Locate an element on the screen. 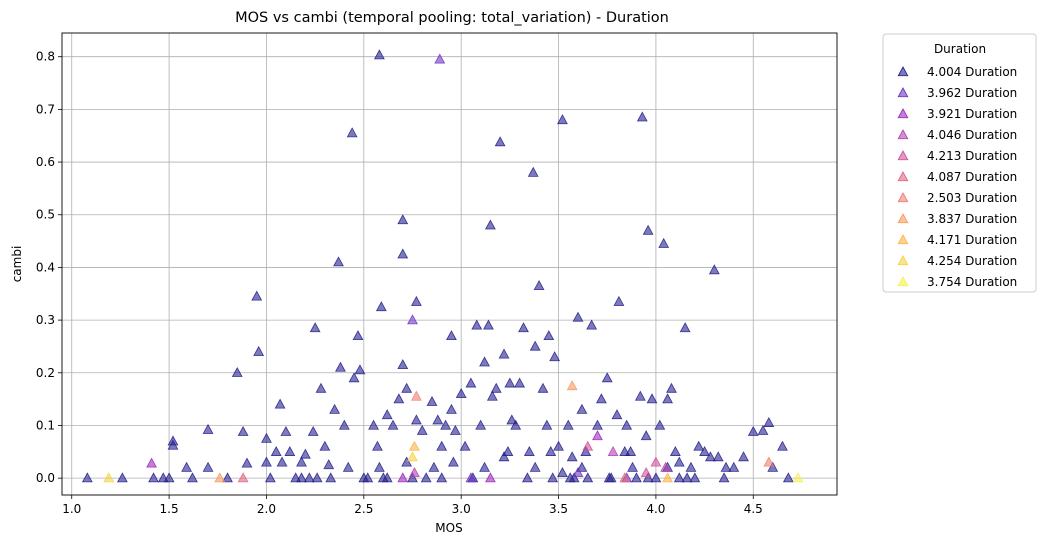  legend-label: 4.046 Duration is located at coordinates (972, 135).